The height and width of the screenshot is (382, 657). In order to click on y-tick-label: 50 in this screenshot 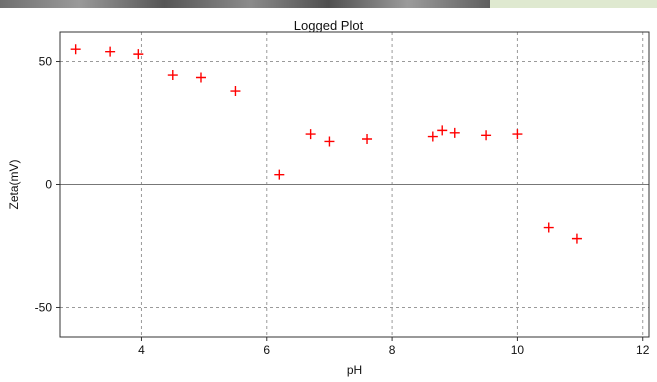, I will do `click(46, 62)`.